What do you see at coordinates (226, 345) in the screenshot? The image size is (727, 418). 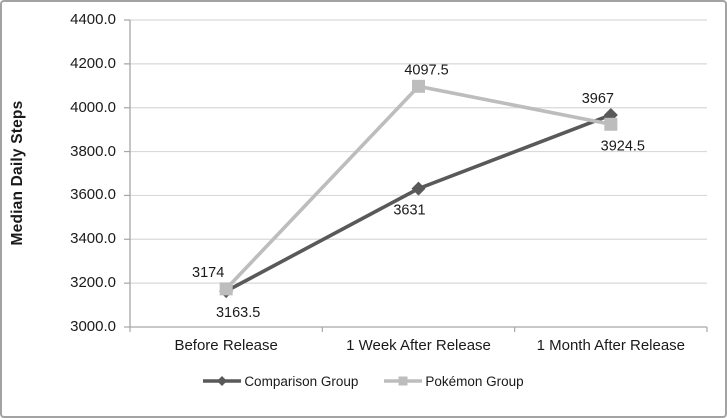 I see `x-axis-label: Before Release` at bounding box center [226, 345].